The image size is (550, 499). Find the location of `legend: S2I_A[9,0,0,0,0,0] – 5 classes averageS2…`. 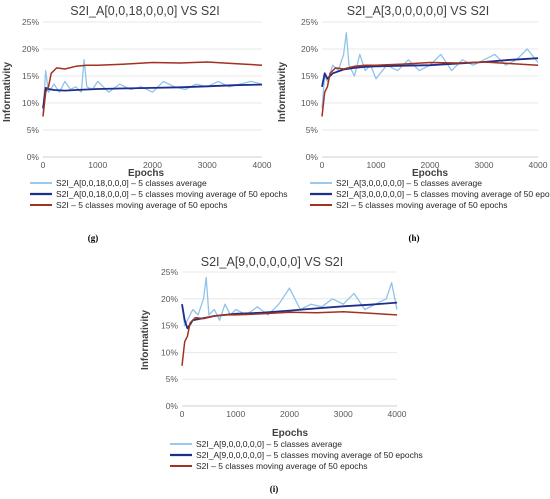

legend: S2I_A[9,0,0,0,0,0] – 5 classes averageS2… is located at coordinates (296, 455).